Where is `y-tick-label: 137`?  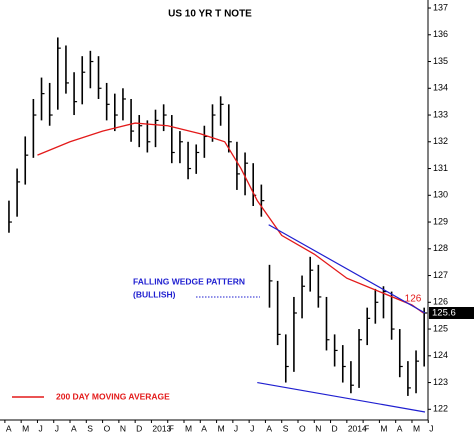 y-tick-label: 137 is located at coordinates (440, 7).